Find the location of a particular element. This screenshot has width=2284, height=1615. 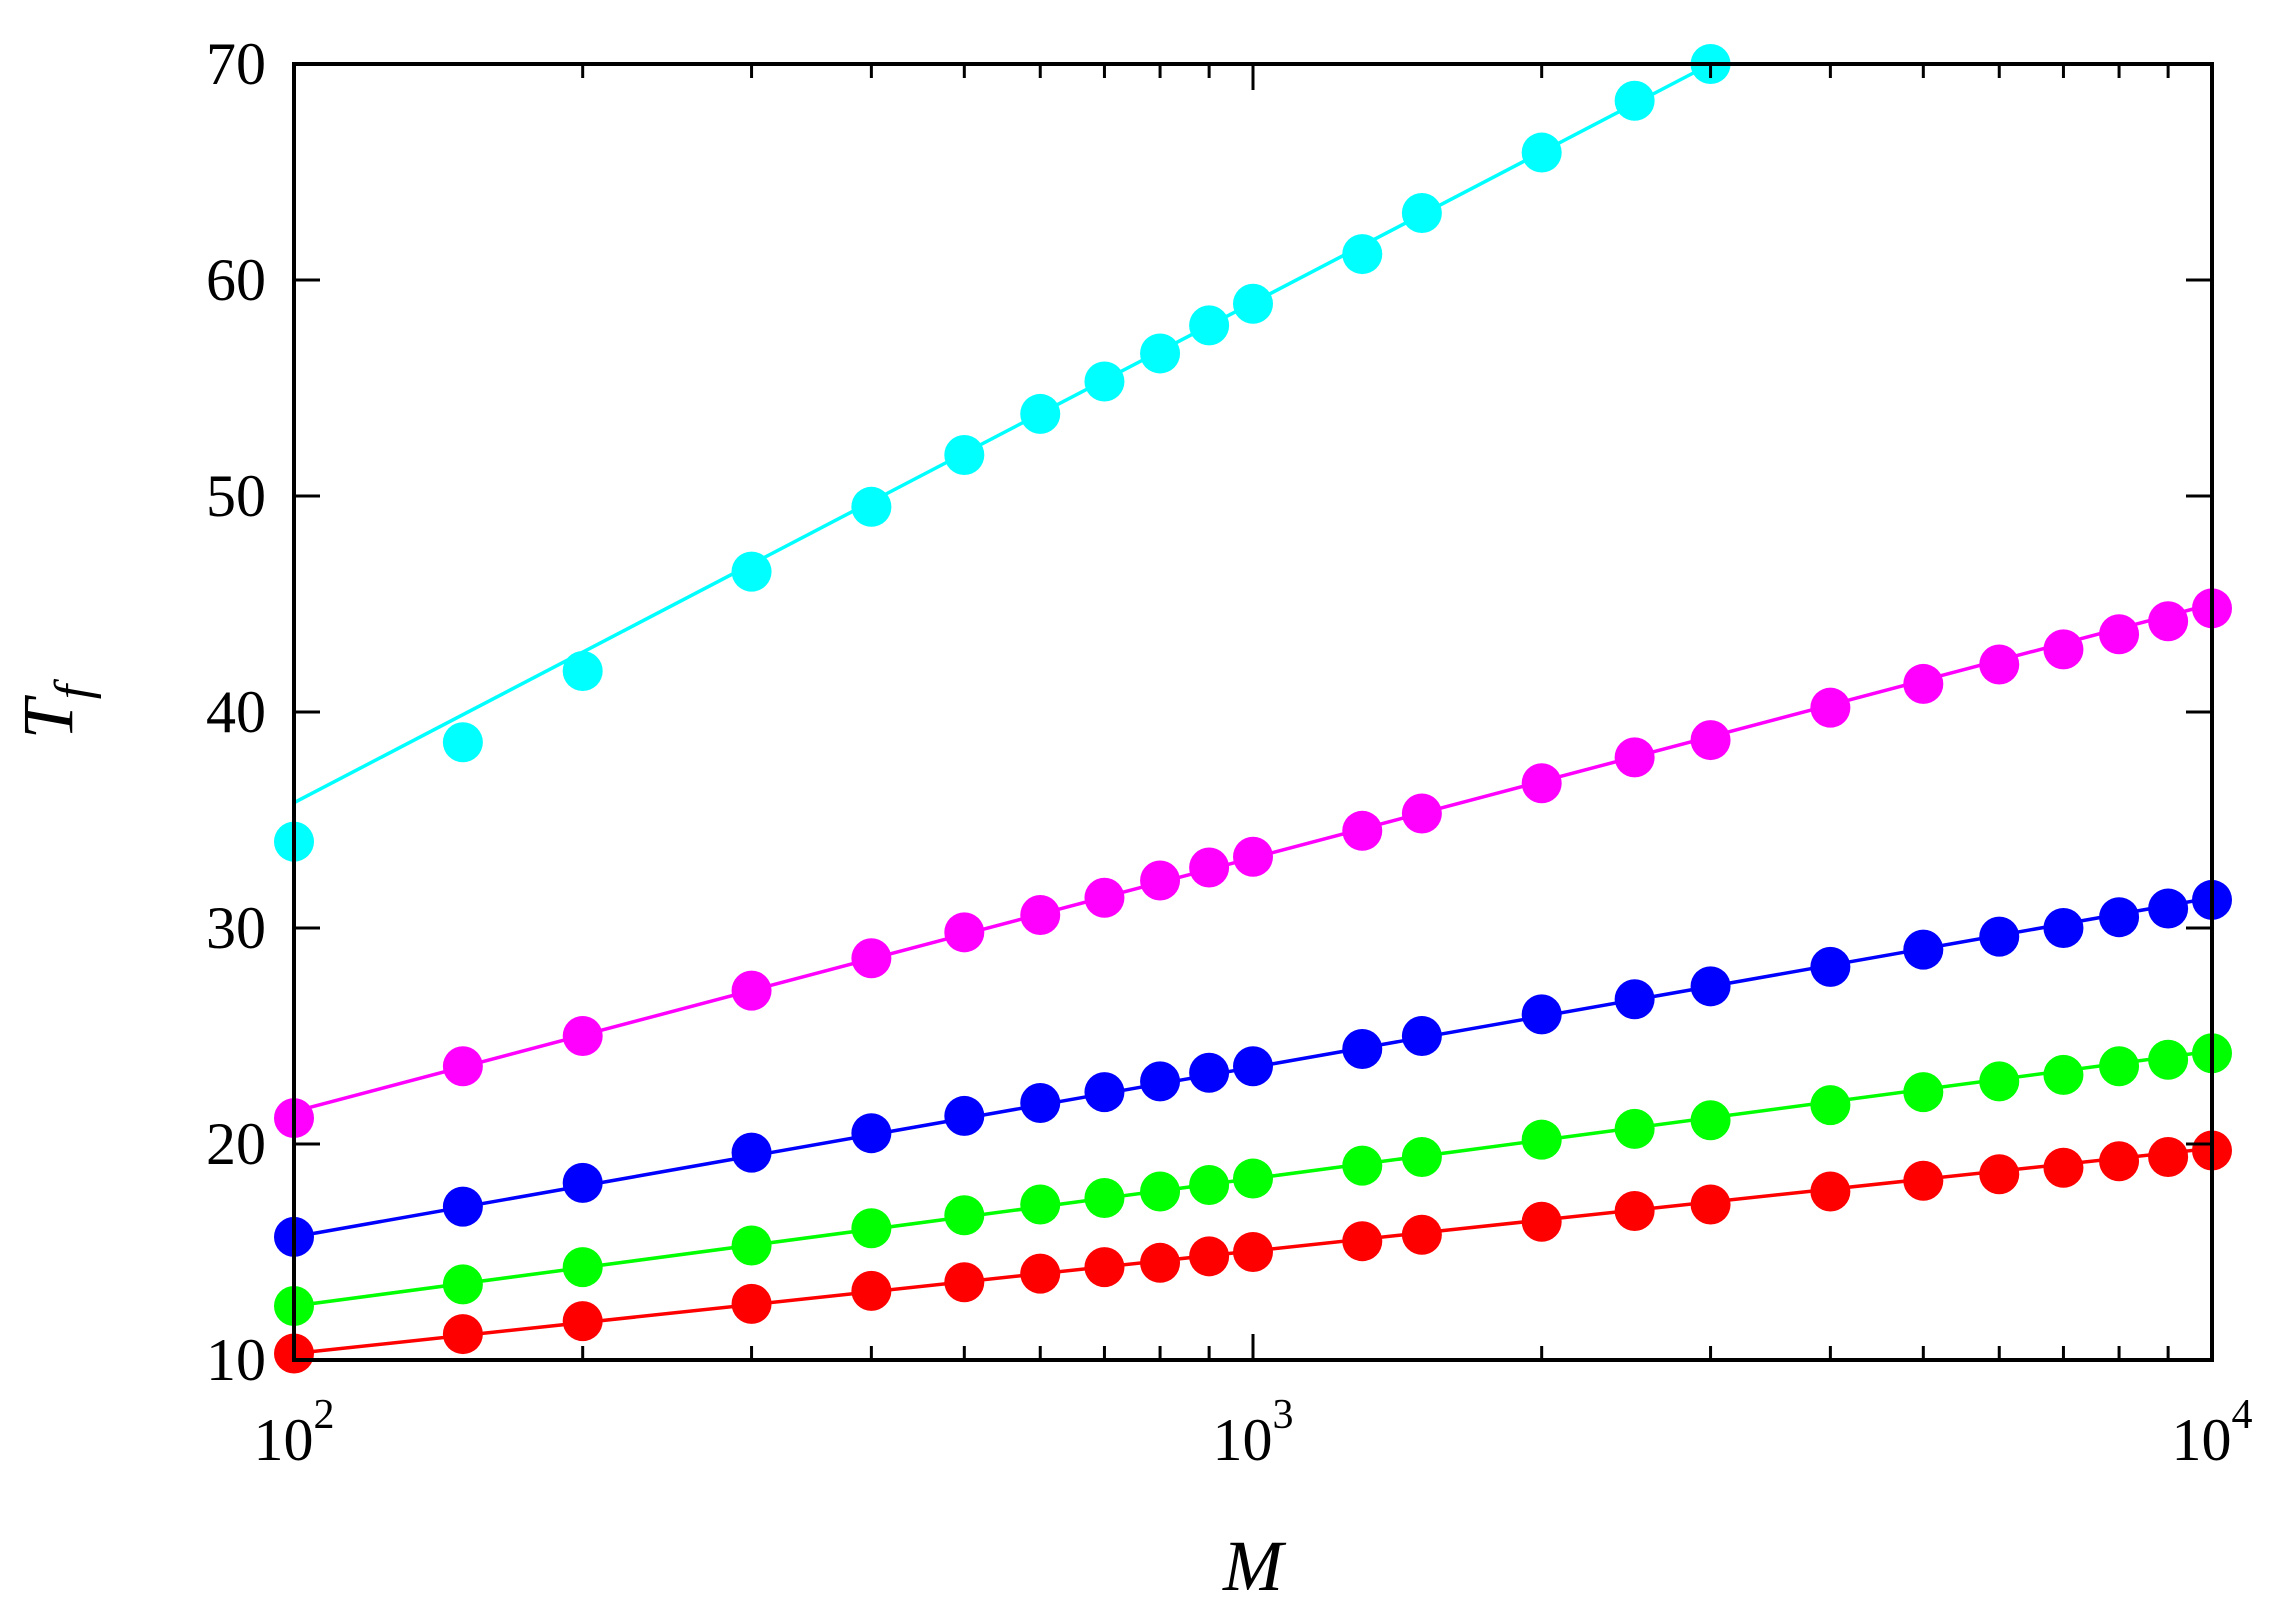

x-tick-label-exponent: 3 is located at coordinates (1283, 1415).